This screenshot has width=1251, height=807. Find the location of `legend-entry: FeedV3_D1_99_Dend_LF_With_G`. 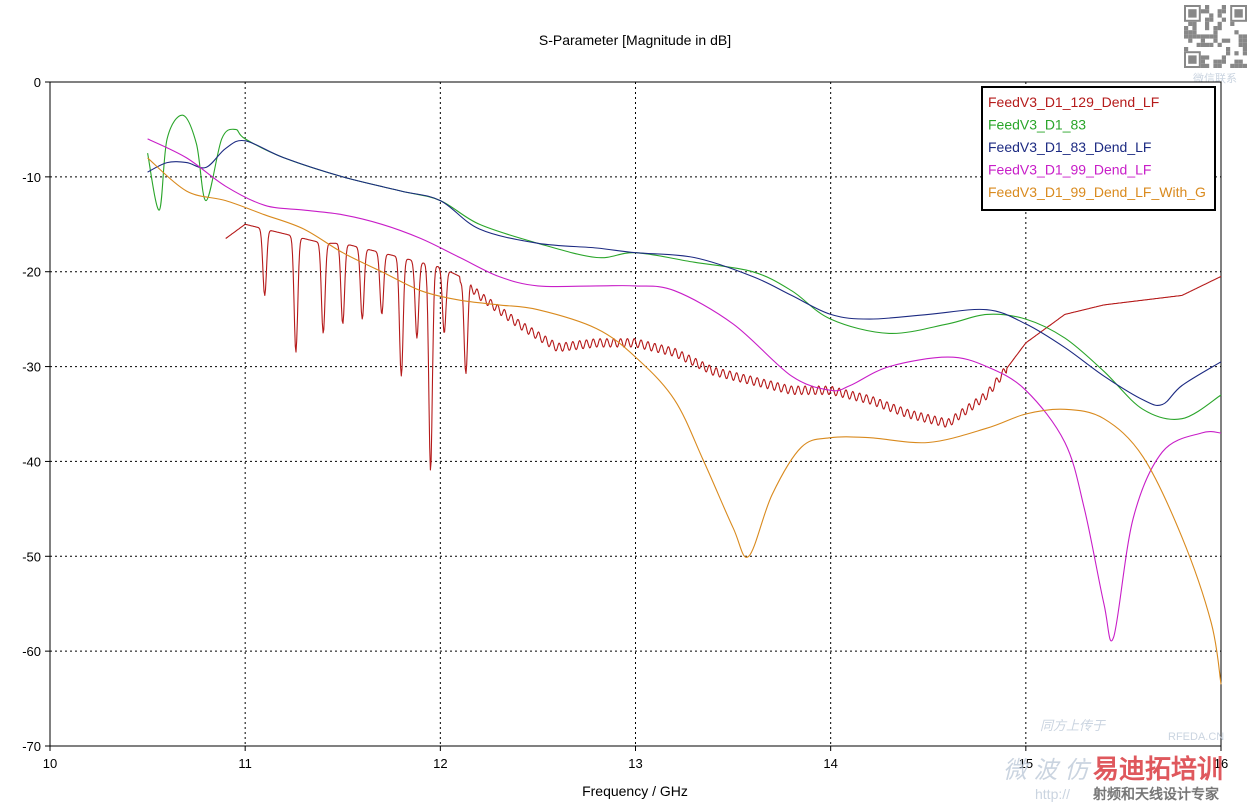

legend-entry: FeedV3_D1_99_Dend_LF_With_G is located at coordinates (1097, 192).